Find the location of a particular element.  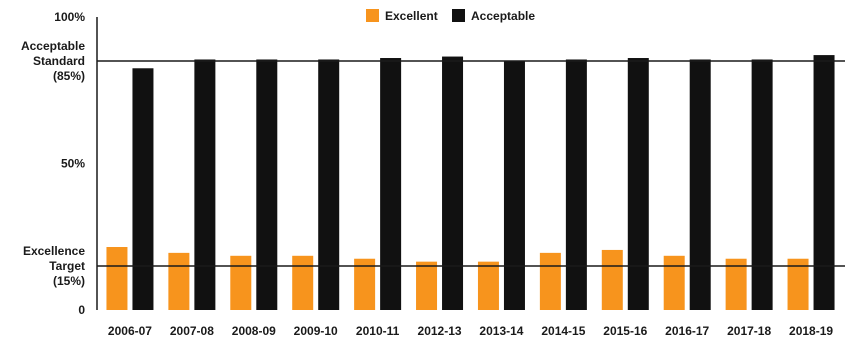

x-tick-label: 2018-19 is located at coordinates (811, 331).